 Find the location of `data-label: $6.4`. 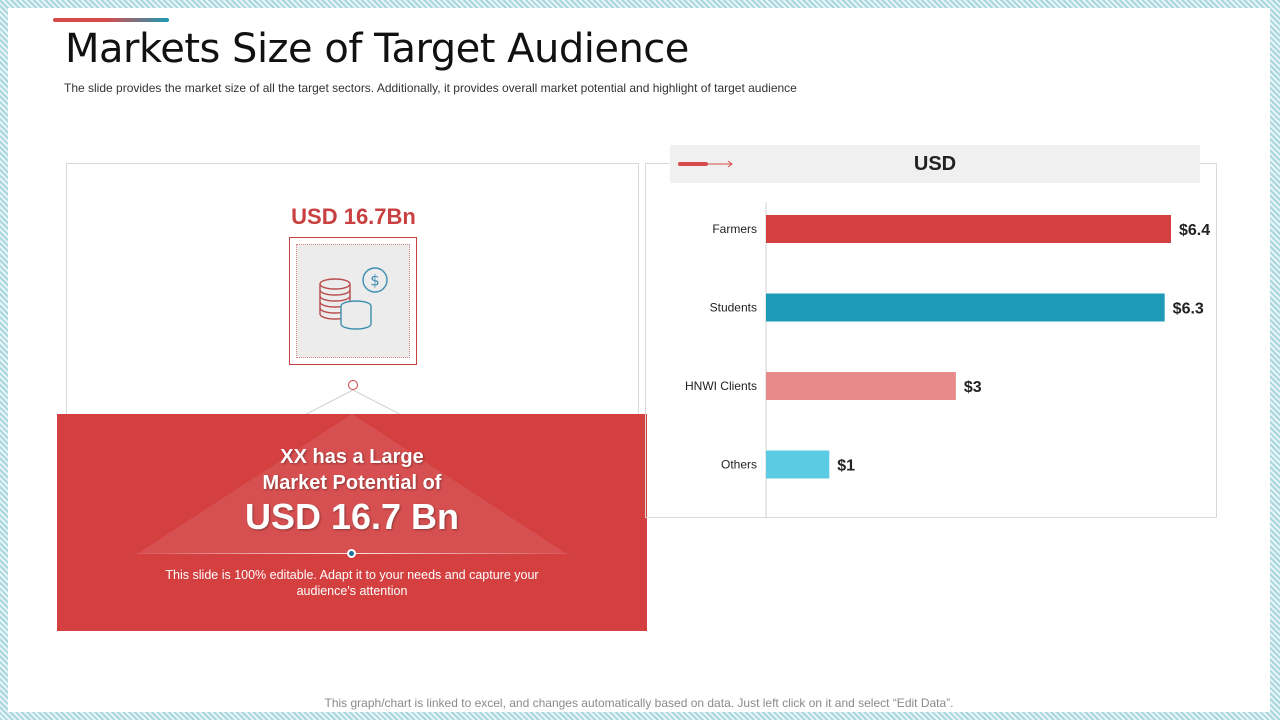

data-label: $6.4 is located at coordinates (1194, 230).